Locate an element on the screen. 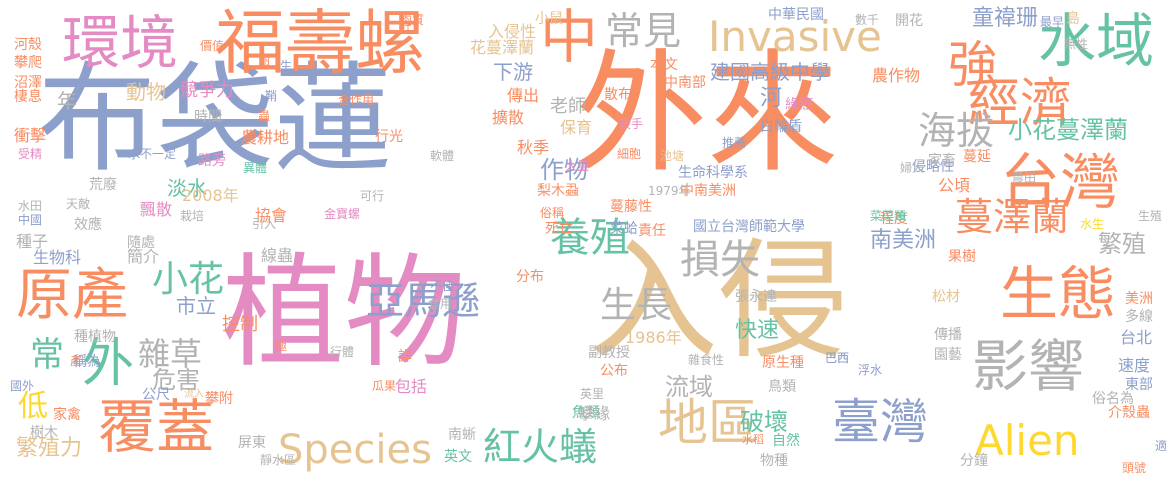 This screenshot has width=1175, height=482. cloud-word: 引入 is located at coordinates (264, 224).